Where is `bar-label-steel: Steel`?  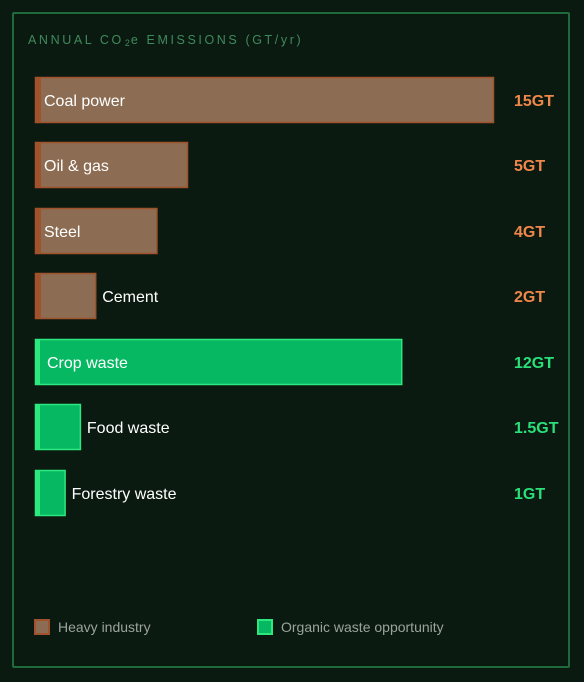
bar-label-steel: Steel is located at coordinates (62, 232).